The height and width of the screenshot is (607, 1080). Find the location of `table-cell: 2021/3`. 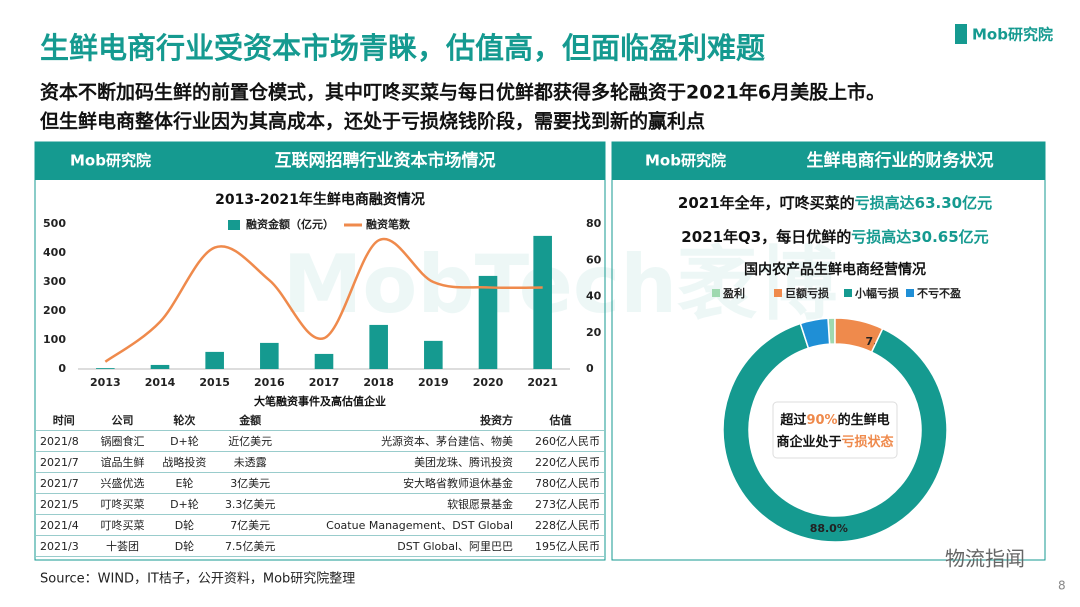

table-cell: 2021/3 is located at coordinates (64, 546).